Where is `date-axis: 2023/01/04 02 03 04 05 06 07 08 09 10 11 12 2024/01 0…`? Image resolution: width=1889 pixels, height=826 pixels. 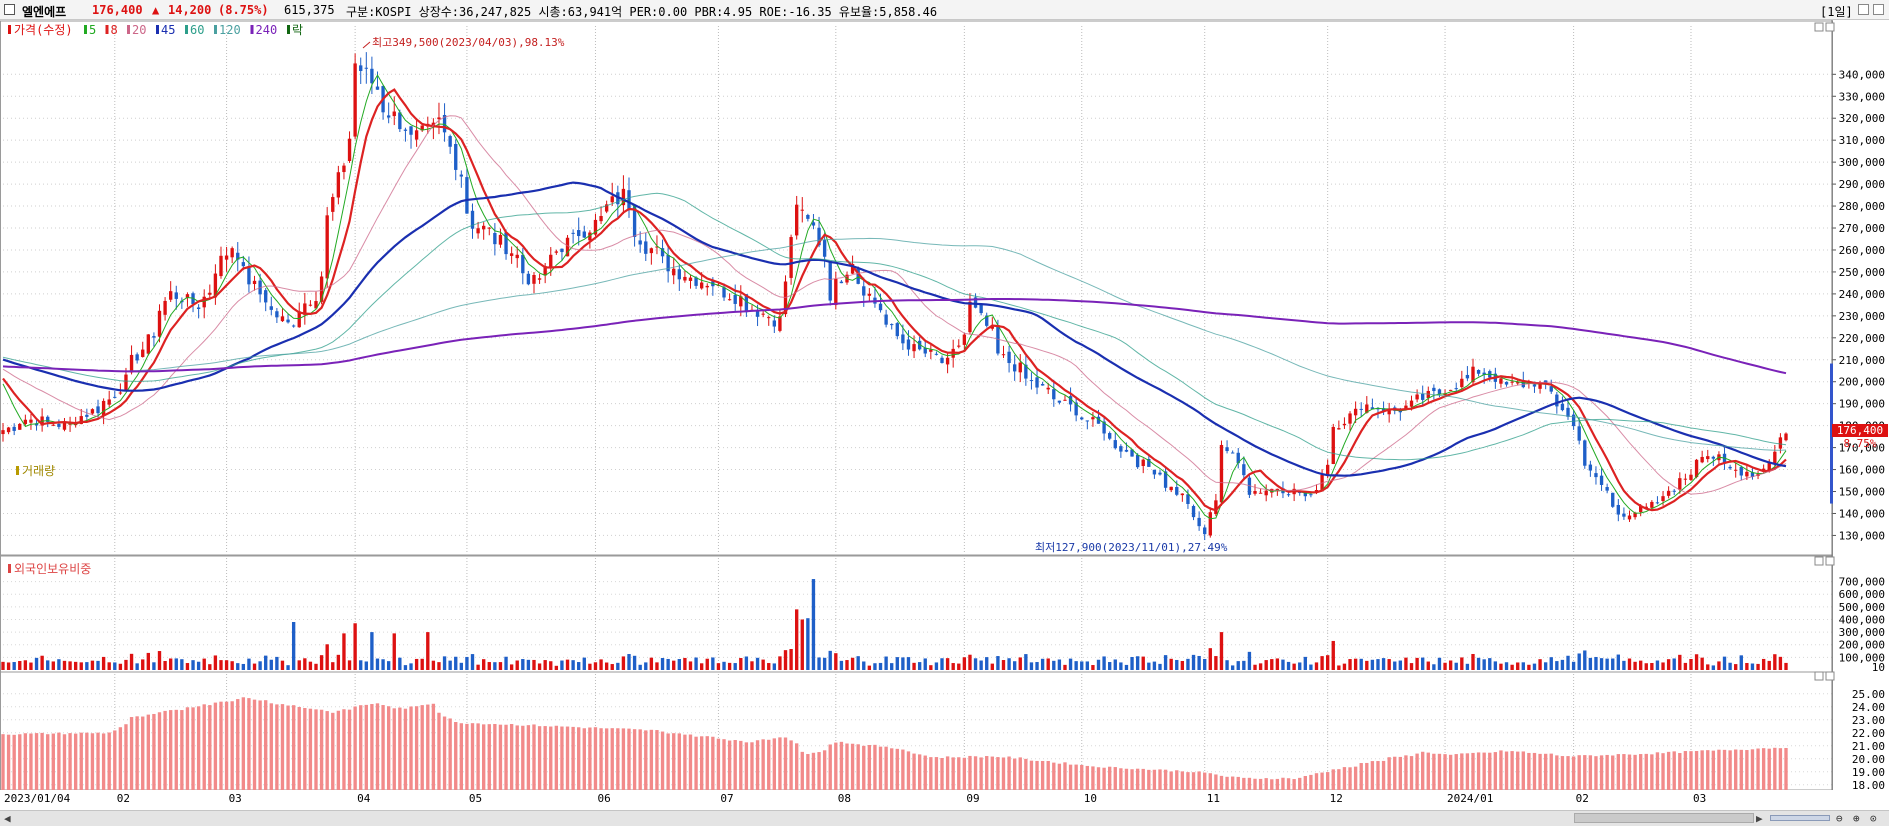 date-axis: 2023/01/04 02 03 04 05 06 07 08 09 10 11 12 2024/01 0… is located at coordinates (855, 798).